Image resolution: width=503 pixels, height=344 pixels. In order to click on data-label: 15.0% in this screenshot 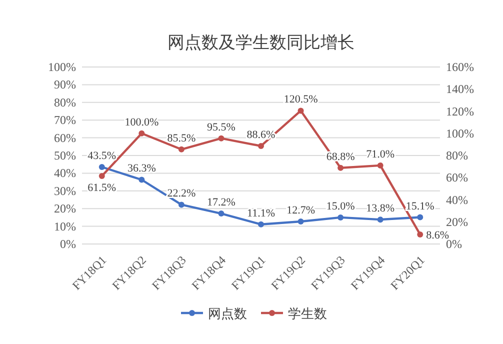, I will do `click(340, 206)`.